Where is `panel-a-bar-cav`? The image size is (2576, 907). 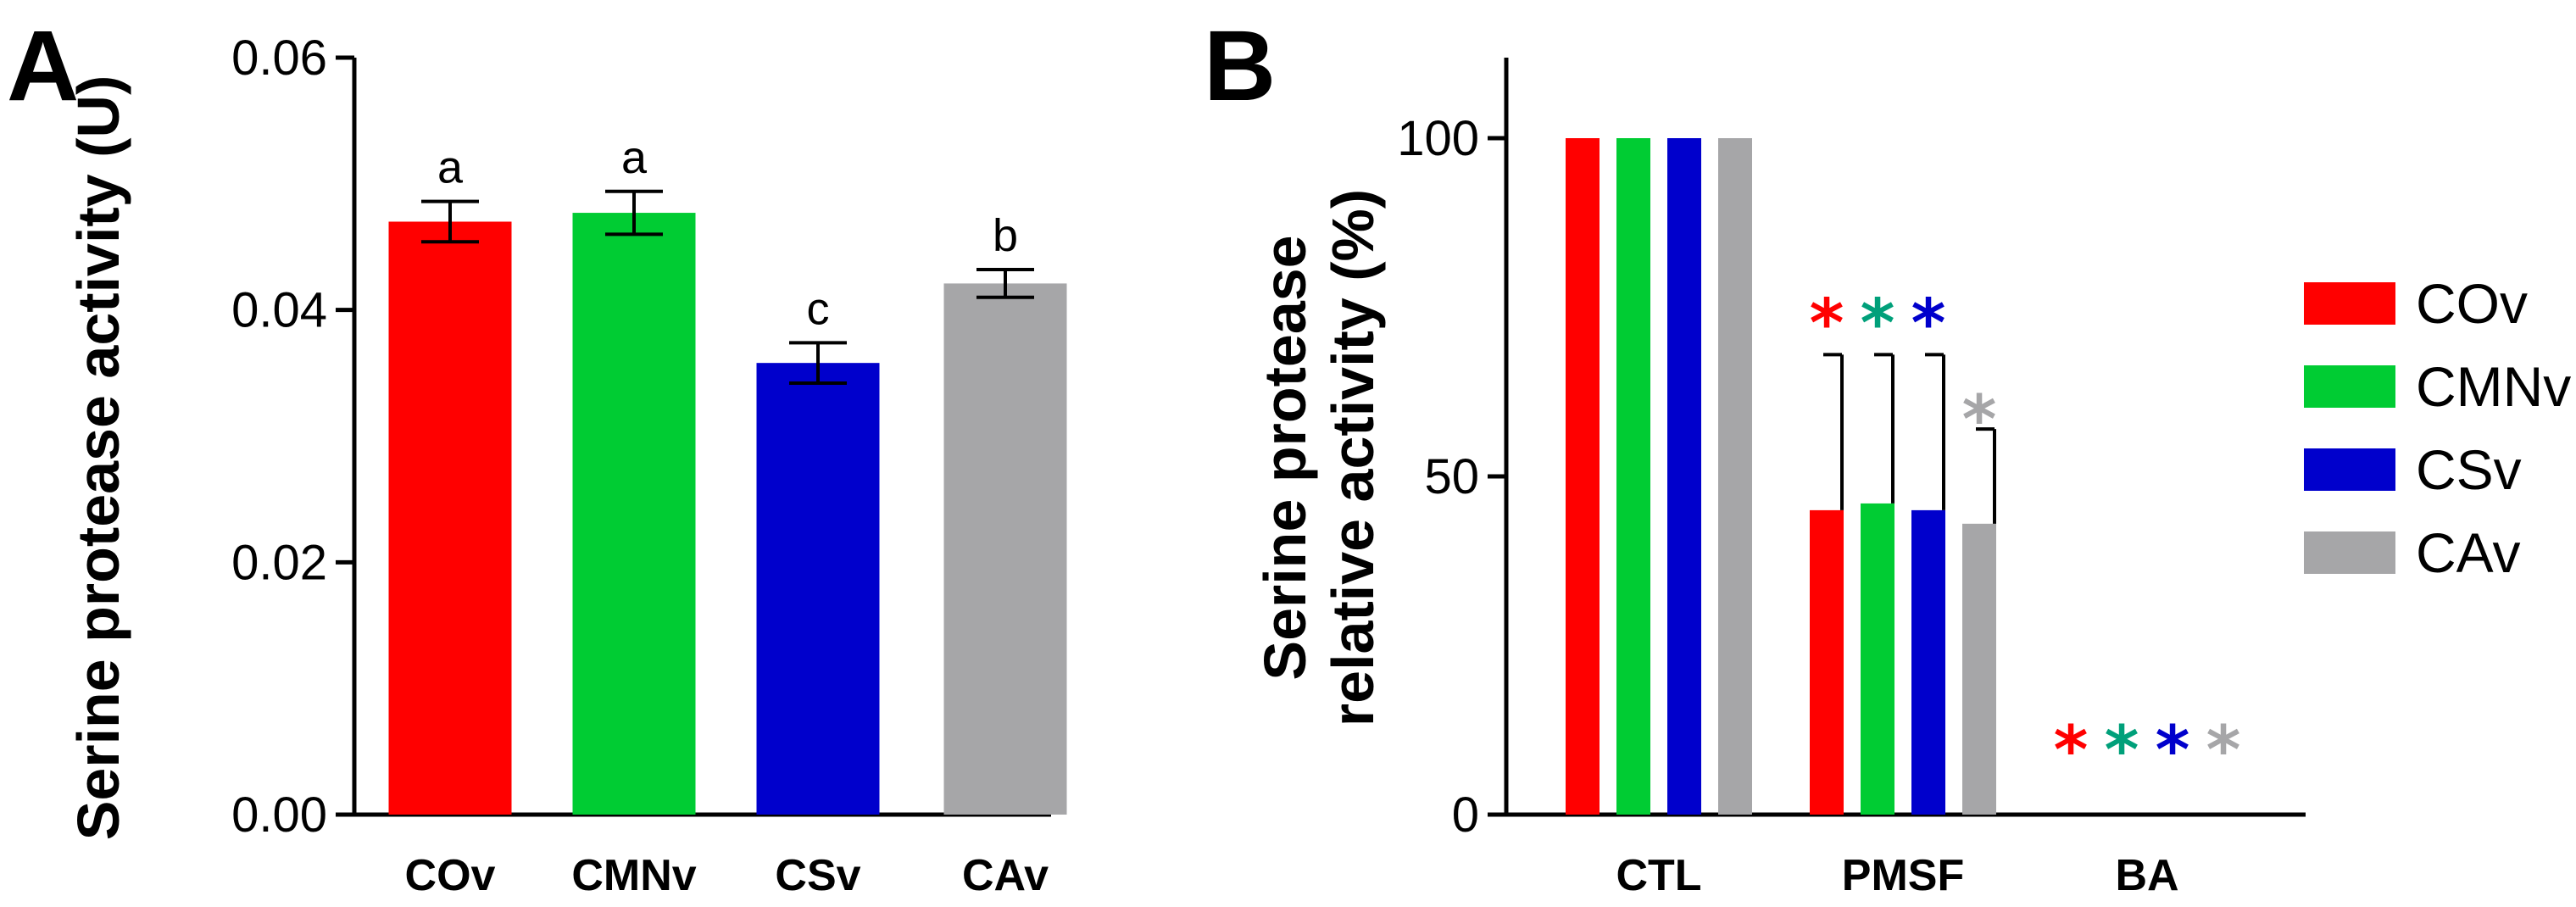 panel-a-bar-cav is located at coordinates (1005, 549).